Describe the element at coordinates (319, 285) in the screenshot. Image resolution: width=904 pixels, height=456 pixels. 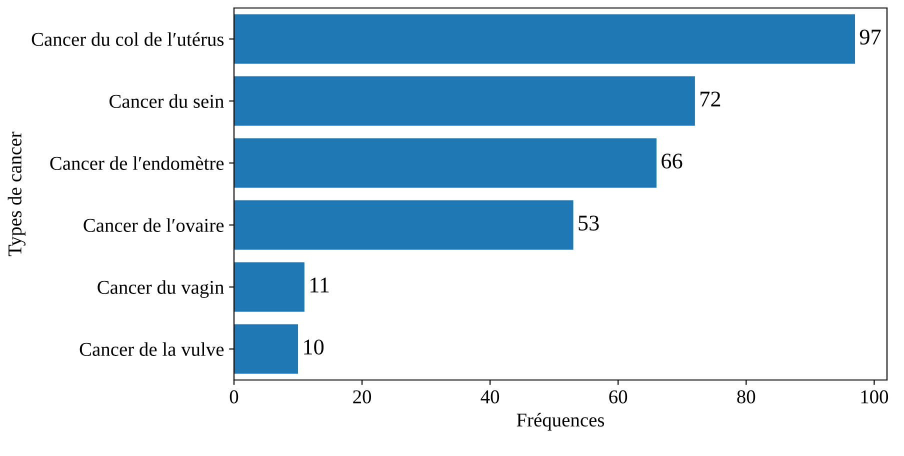
I see `data-label: 11` at that location.